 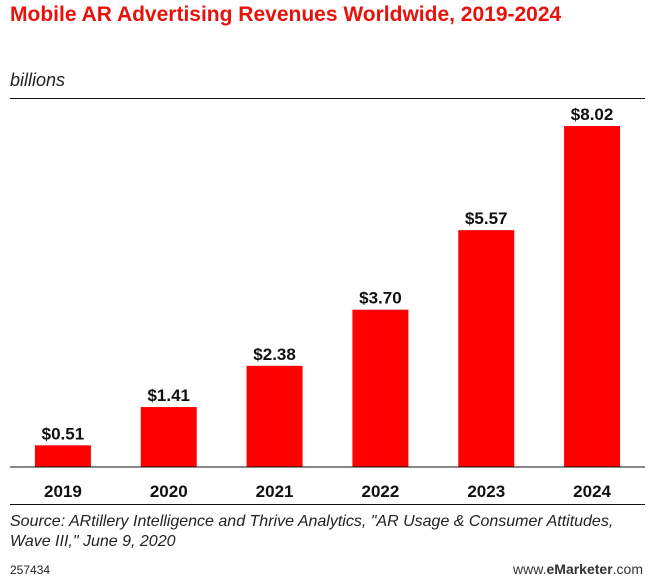 What do you see at coordinates (274, 416) in the screenshot?
I see `bar-2021` at bounding box center [274, 416].